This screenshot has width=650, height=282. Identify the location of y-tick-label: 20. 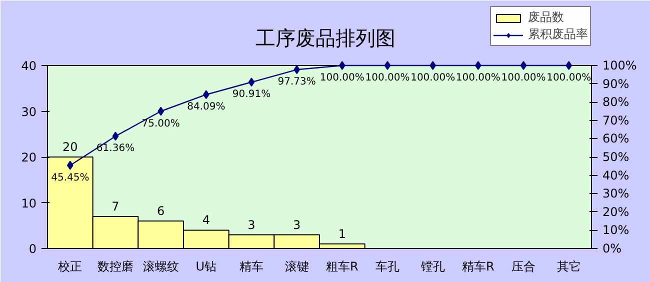
(29, 157).